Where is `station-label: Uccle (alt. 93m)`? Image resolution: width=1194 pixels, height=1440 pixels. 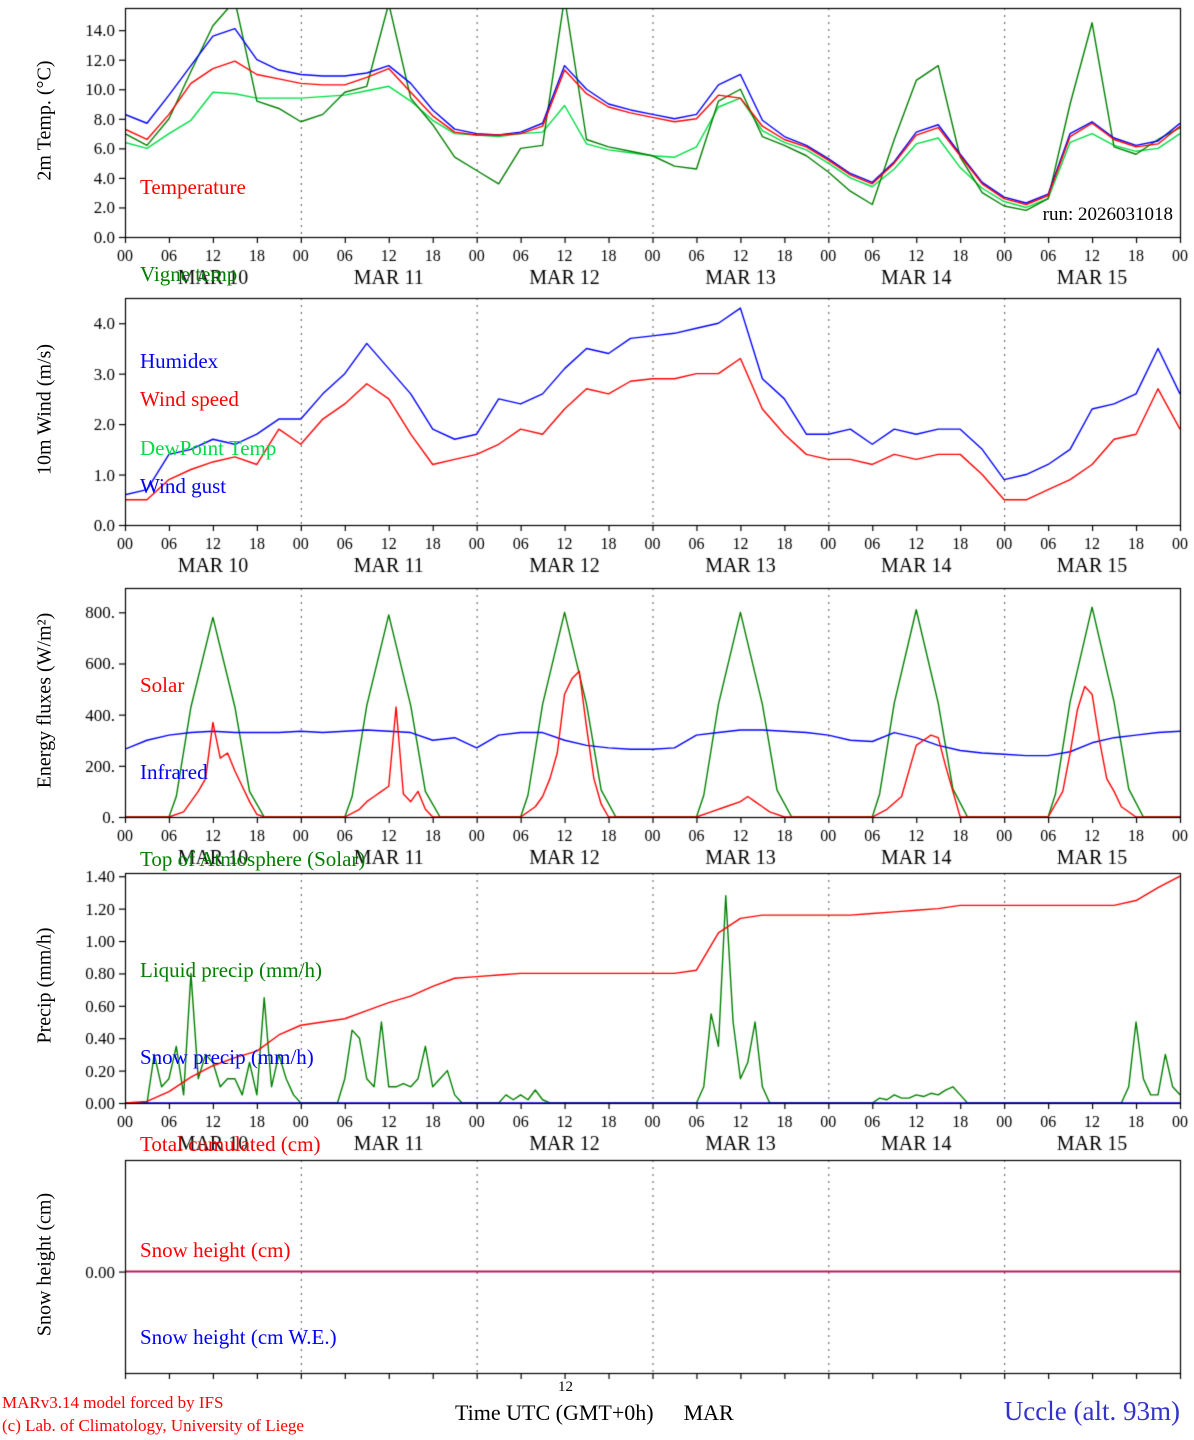
station-label: Uccle (alt. 93m) is located at coordinates (1091, 1411).